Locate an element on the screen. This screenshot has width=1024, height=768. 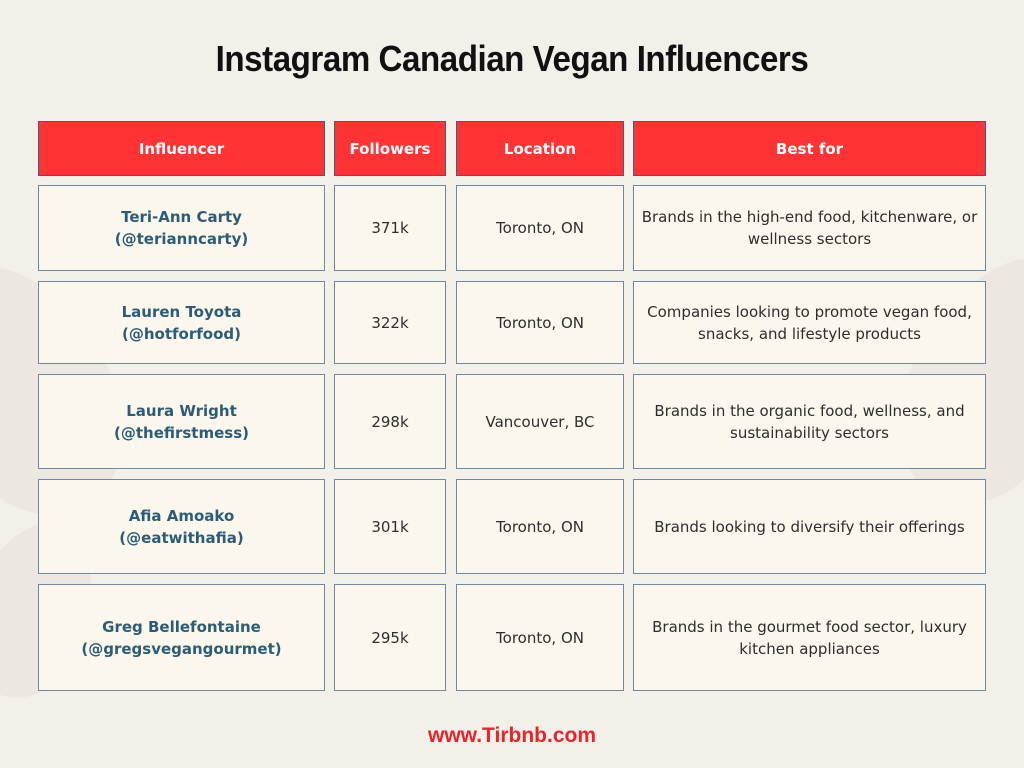
influencer-handle: (@thefirstmess) is located at coordinates (181, 432).